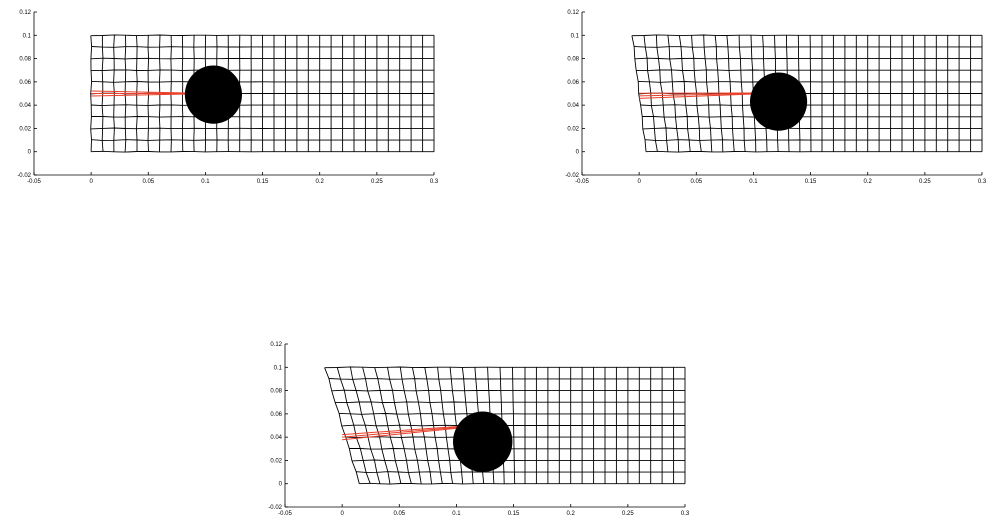  I want to click on axes-bottom-center, so click(484, 426).